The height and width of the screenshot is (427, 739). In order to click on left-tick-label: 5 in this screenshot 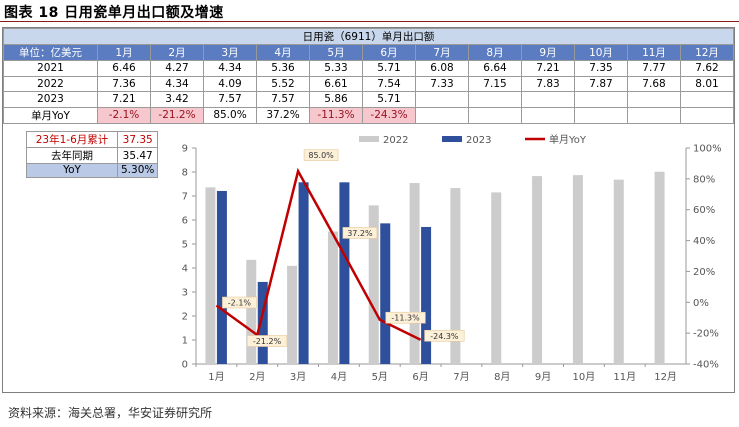, I will do `click(185, 245)`.